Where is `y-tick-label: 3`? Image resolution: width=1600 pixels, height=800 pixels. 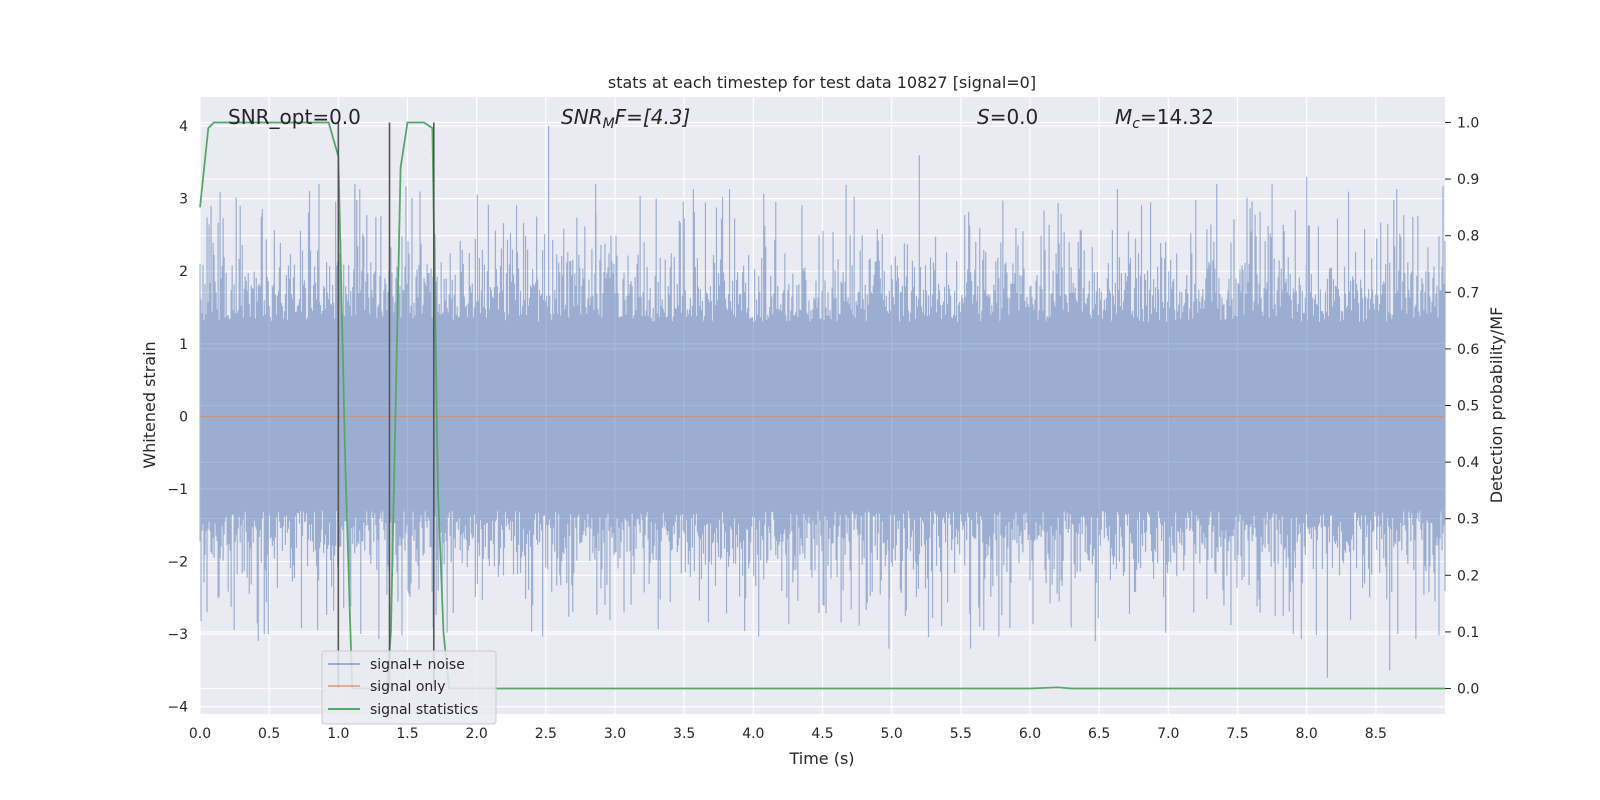 y-tick-label: 3 is located at coordinates (183, 200).